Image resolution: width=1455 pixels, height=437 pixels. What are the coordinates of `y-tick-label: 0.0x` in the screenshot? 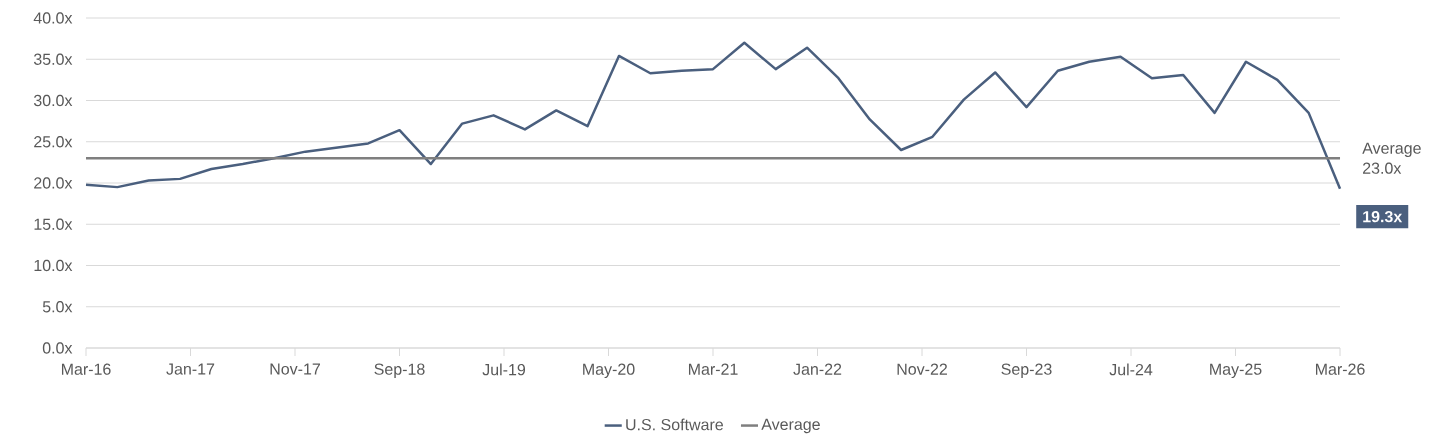 It's located at (57, 348).